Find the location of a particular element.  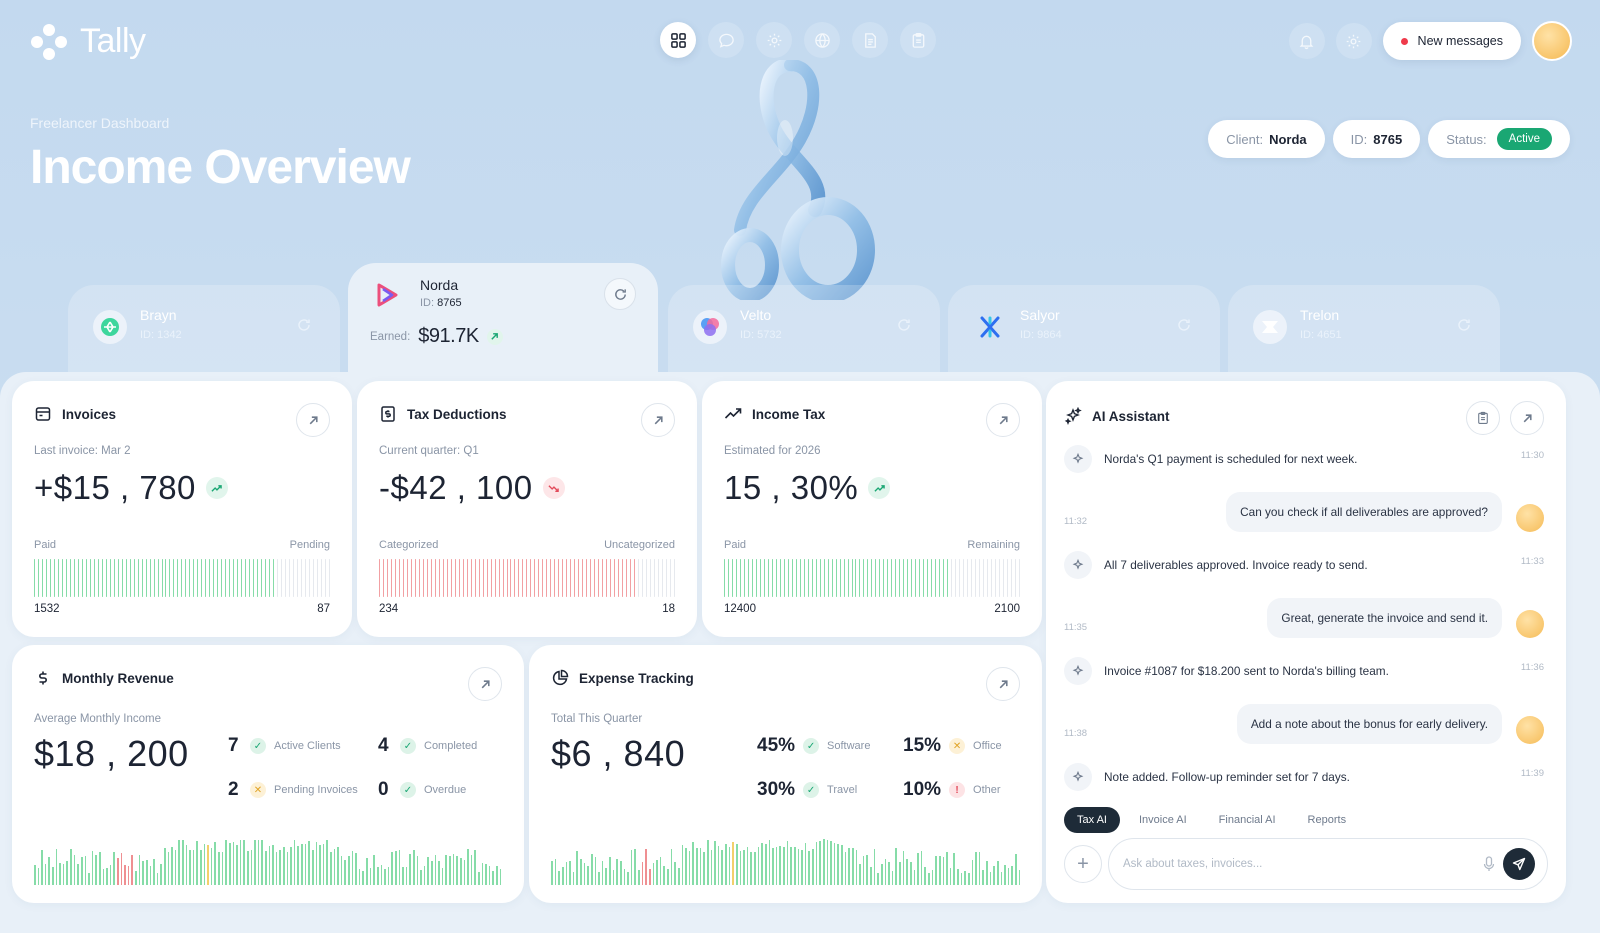

trend-down-icon is located at coordinates (553, 488).